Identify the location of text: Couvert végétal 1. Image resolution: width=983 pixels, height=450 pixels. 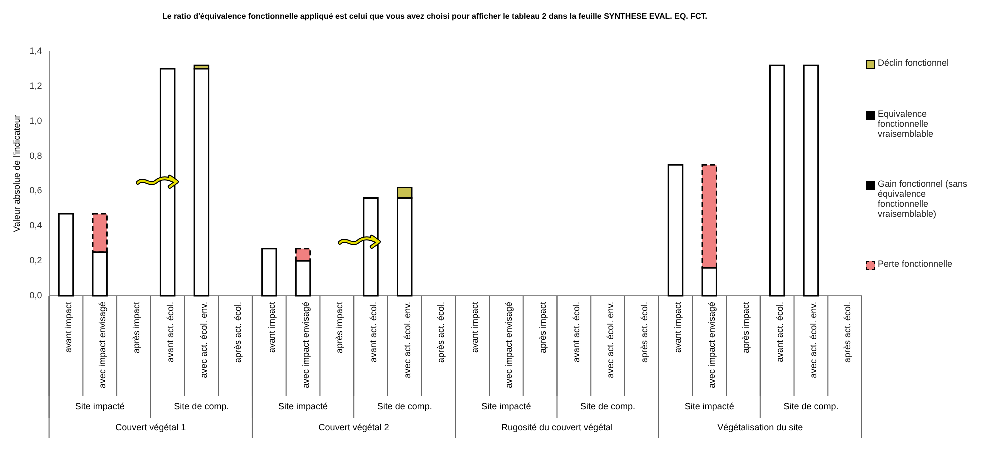
(151, 427).